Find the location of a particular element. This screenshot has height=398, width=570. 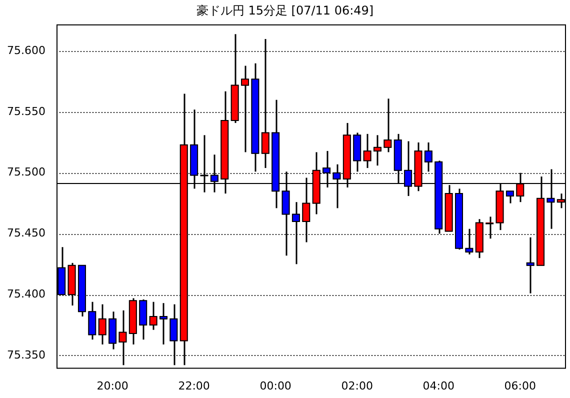

y-tick-label: 75.500 is located at coordinates (26, 172).